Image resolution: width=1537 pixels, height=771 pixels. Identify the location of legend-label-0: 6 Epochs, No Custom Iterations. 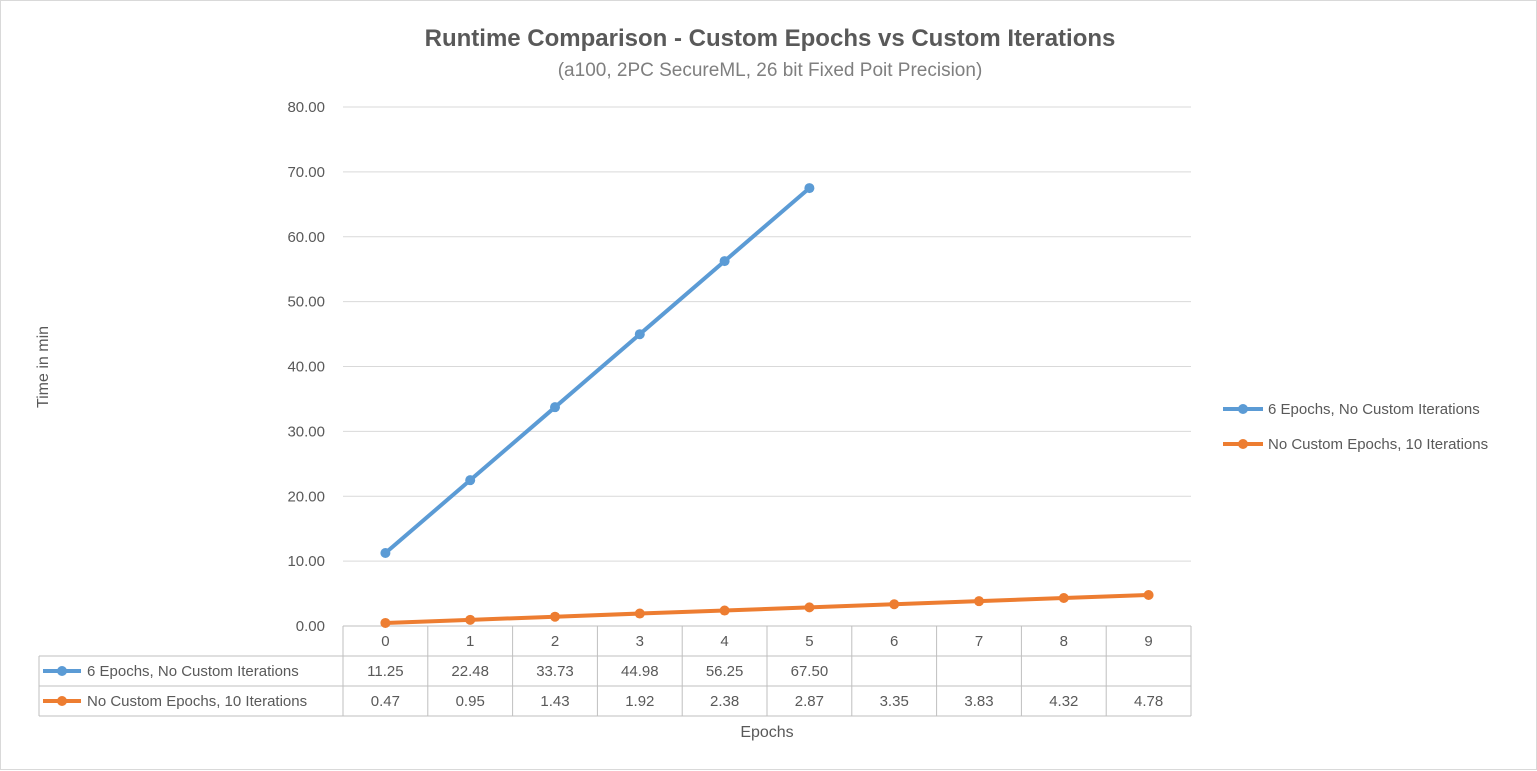
(1374, 409).